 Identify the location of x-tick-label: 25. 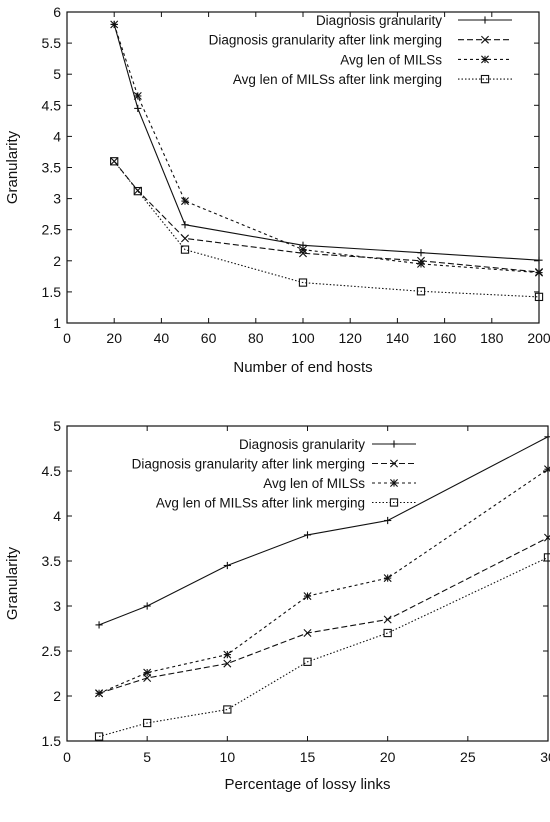
(468, 757).